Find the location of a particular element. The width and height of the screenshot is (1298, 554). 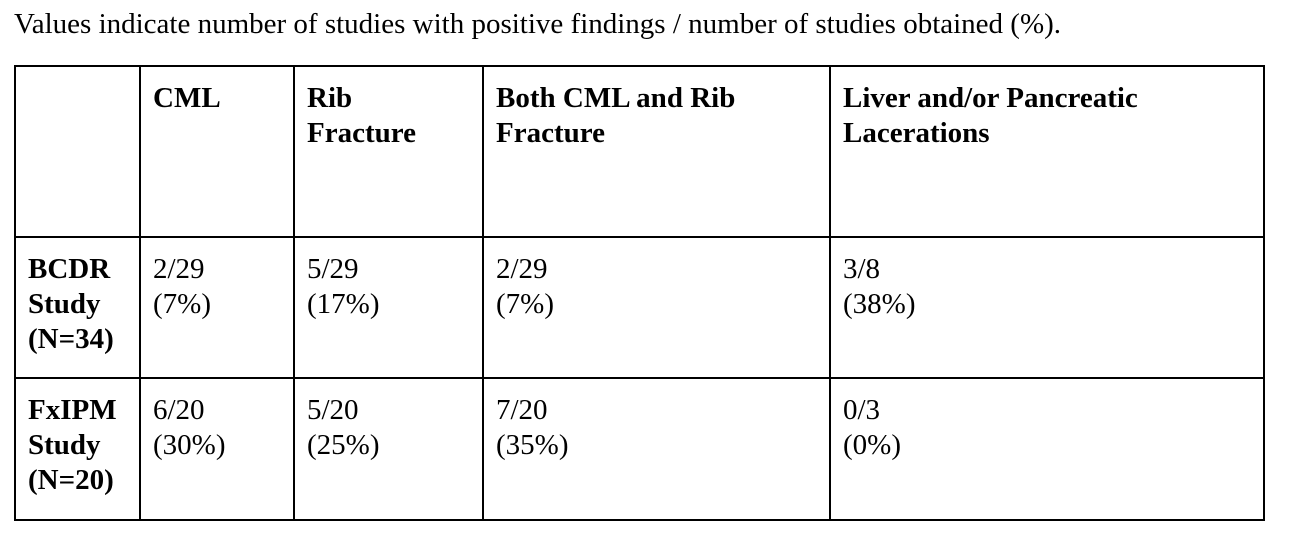

cell-count: 3/8 is located at coordinates (862, 269).